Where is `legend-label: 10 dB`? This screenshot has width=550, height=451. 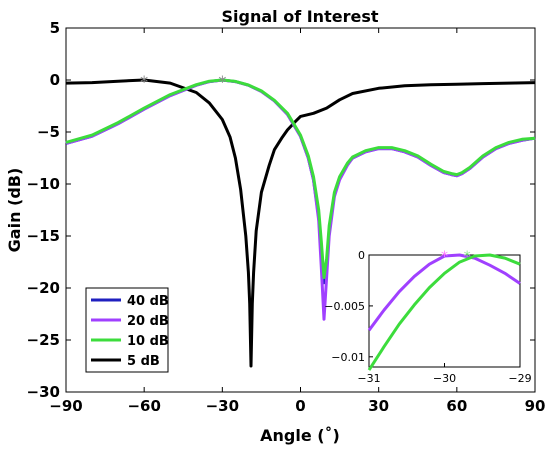
legend-label: 10 dB is located at coordinates (148, 341).